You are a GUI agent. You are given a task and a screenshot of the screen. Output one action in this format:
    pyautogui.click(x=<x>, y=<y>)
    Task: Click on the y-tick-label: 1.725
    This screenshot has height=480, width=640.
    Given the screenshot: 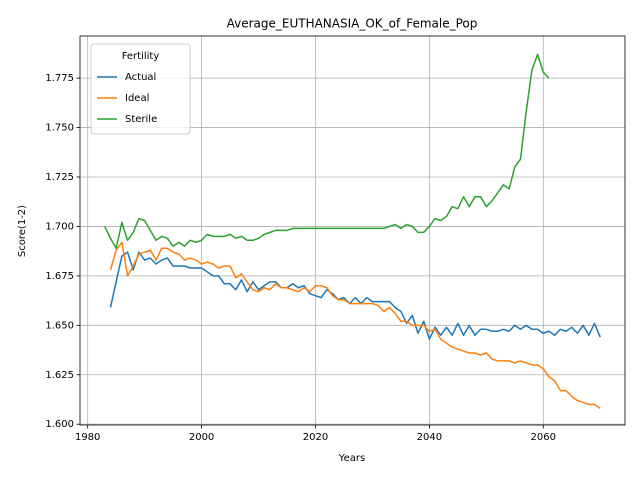 What is the action you would take?
    pyautogui.click(x=59, y=177)
    